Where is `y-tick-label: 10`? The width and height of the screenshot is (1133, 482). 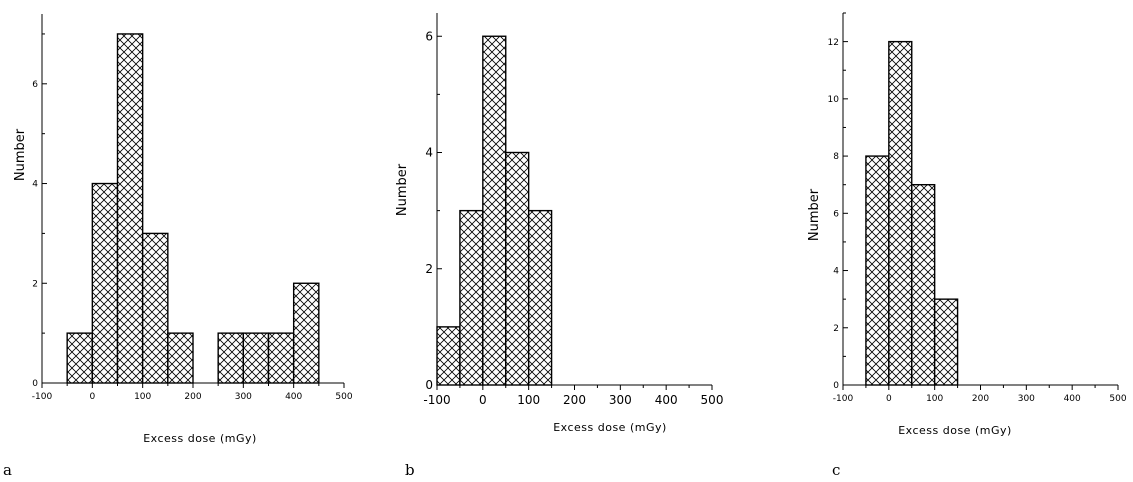 y-tick-label: 10 is located at coordinates (834, 100).